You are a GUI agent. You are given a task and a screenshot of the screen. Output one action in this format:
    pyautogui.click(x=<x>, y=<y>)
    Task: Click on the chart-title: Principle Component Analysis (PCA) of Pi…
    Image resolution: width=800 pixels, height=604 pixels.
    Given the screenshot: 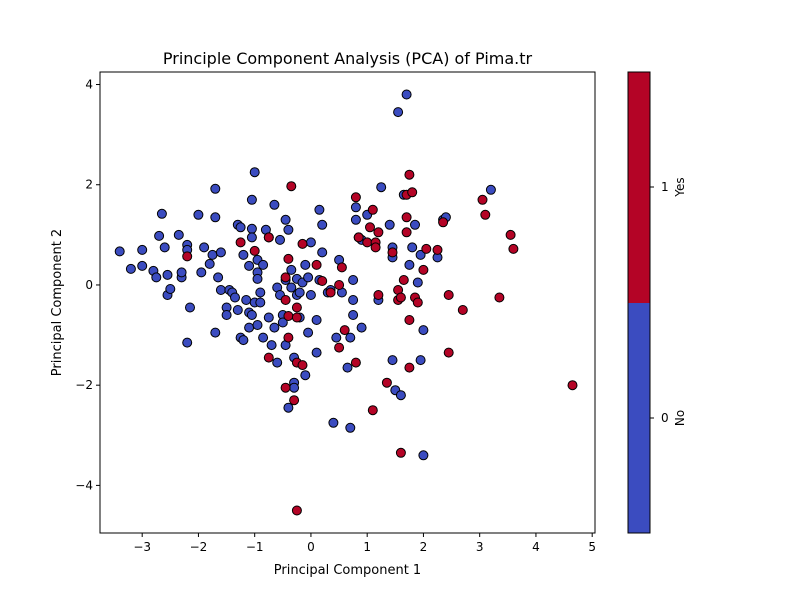 What is the action you would take?
    pyautogui.click(x=348, y=58)
    